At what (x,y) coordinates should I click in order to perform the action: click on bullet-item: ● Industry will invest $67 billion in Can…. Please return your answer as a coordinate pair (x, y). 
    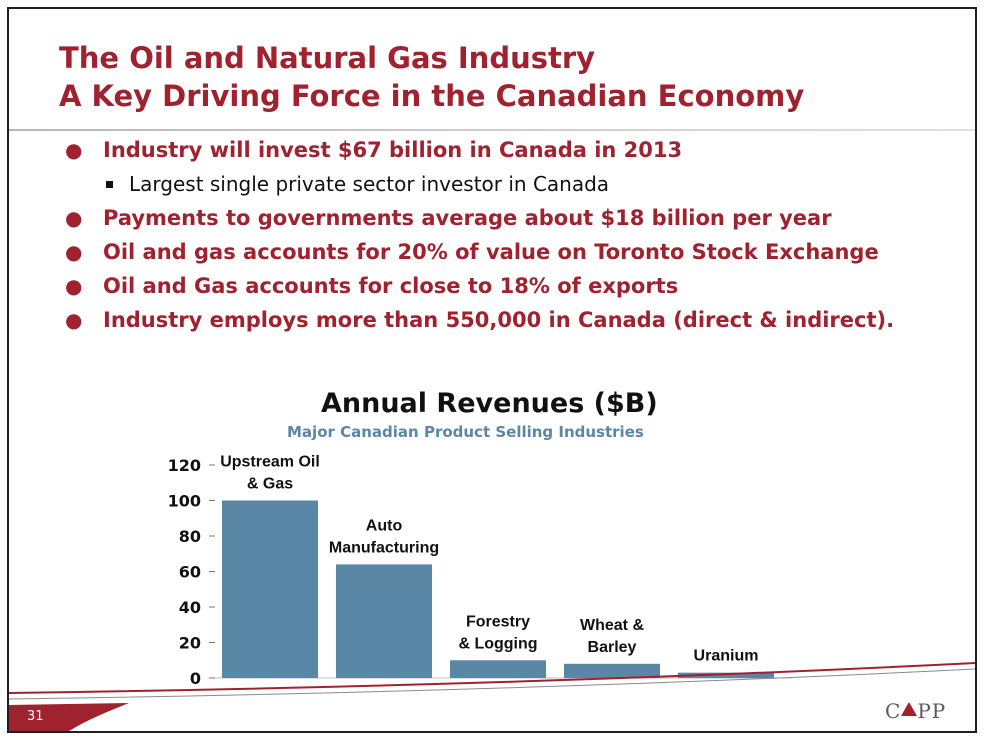
    Looking at the image, I should click on (477, 150).